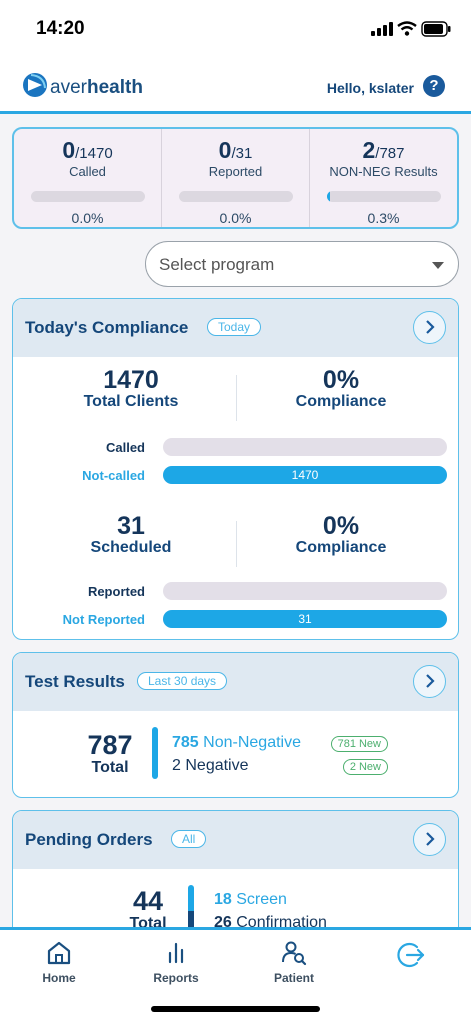 The width and height of the screenshot is (471, 1024). I want to click on compliance-today-chip: Today, so click(234, 327).